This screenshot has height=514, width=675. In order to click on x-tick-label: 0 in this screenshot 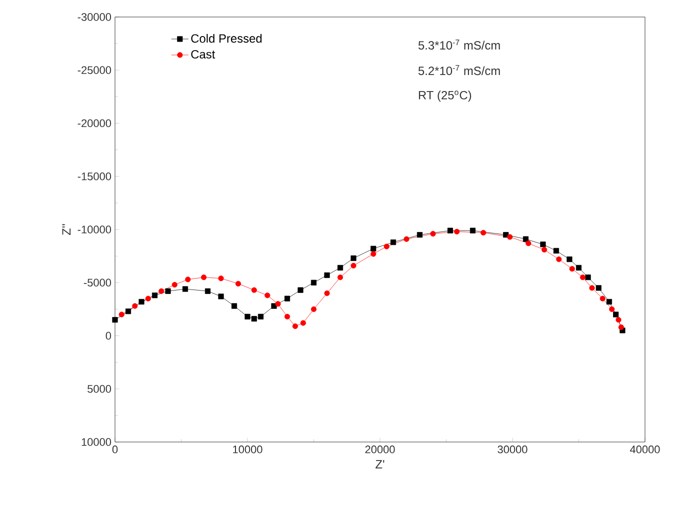, I will do `click(115, 450)`.